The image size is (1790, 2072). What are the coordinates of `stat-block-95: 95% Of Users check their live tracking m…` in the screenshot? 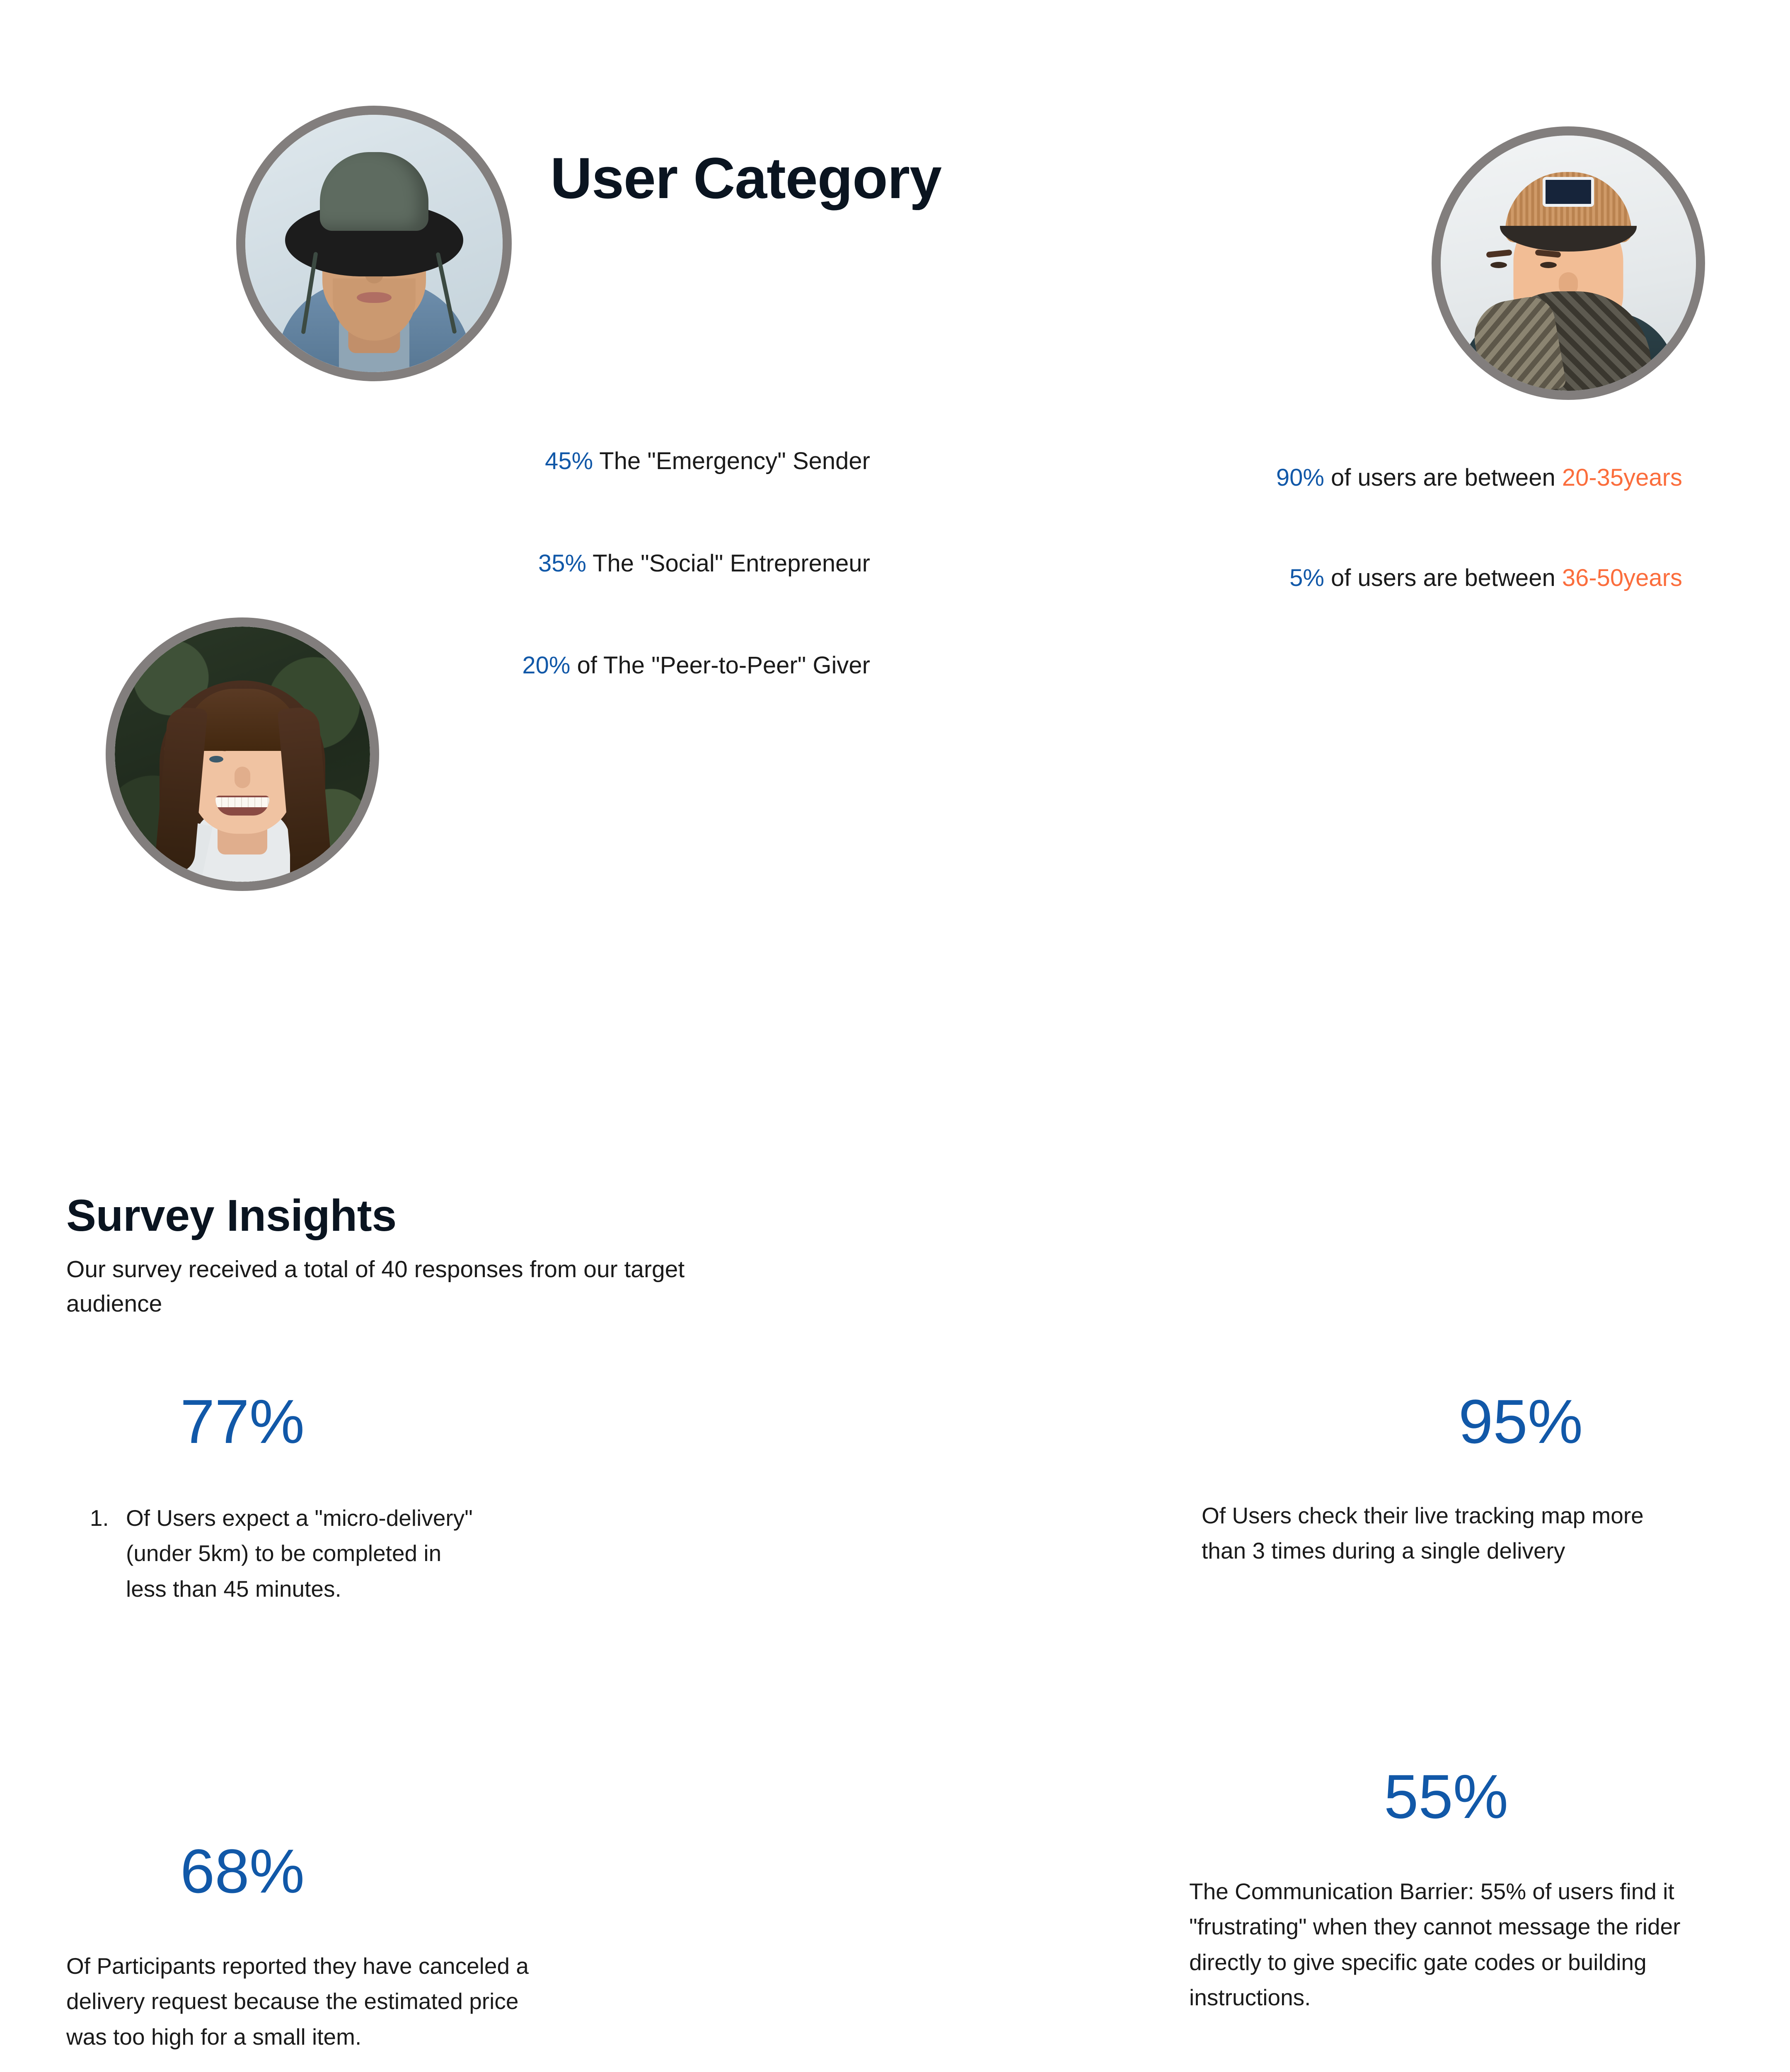 It's located at (1450, 1479).